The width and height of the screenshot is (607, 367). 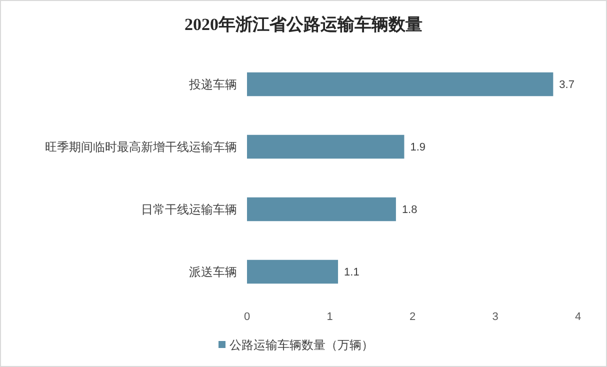 I want to click on data-label: 1.9, so click(x=418, y=148).